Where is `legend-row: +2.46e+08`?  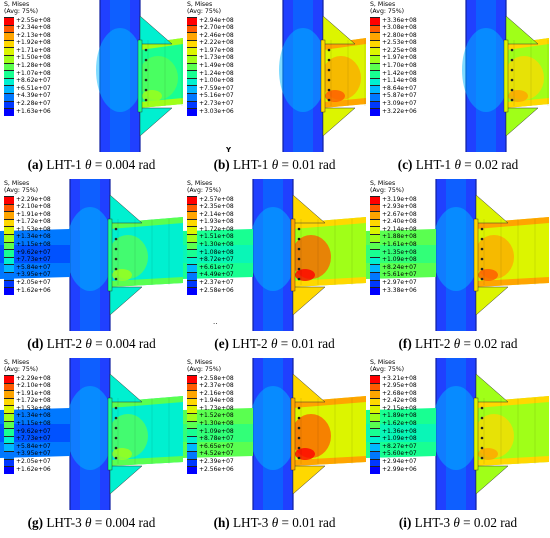
legend-row: +2.46e+08 is located at coordinates (223, 36).